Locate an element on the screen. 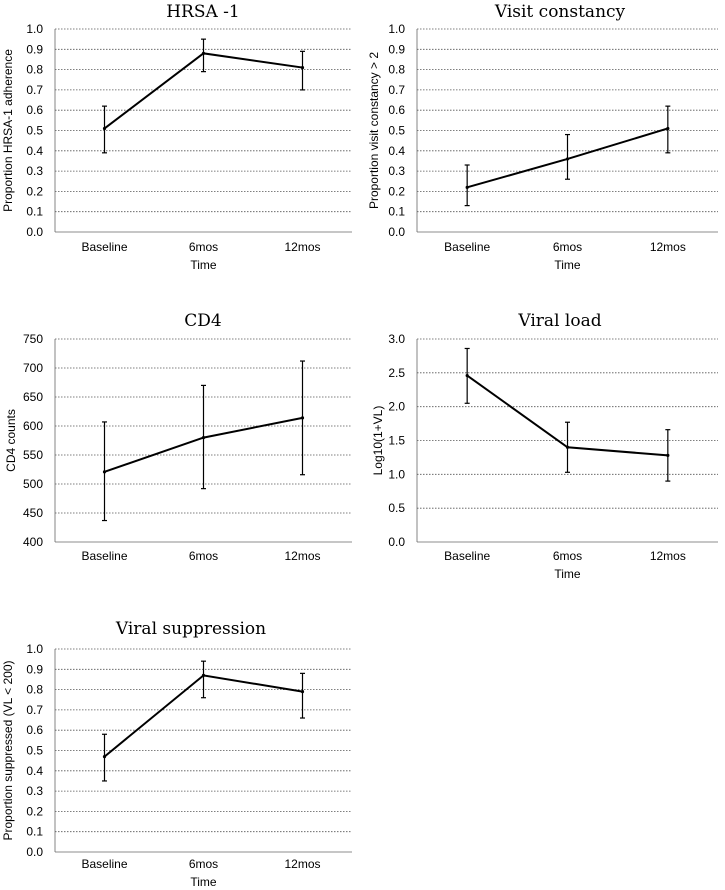  y-tick-label: 450 is located at coordinates (33, 513).